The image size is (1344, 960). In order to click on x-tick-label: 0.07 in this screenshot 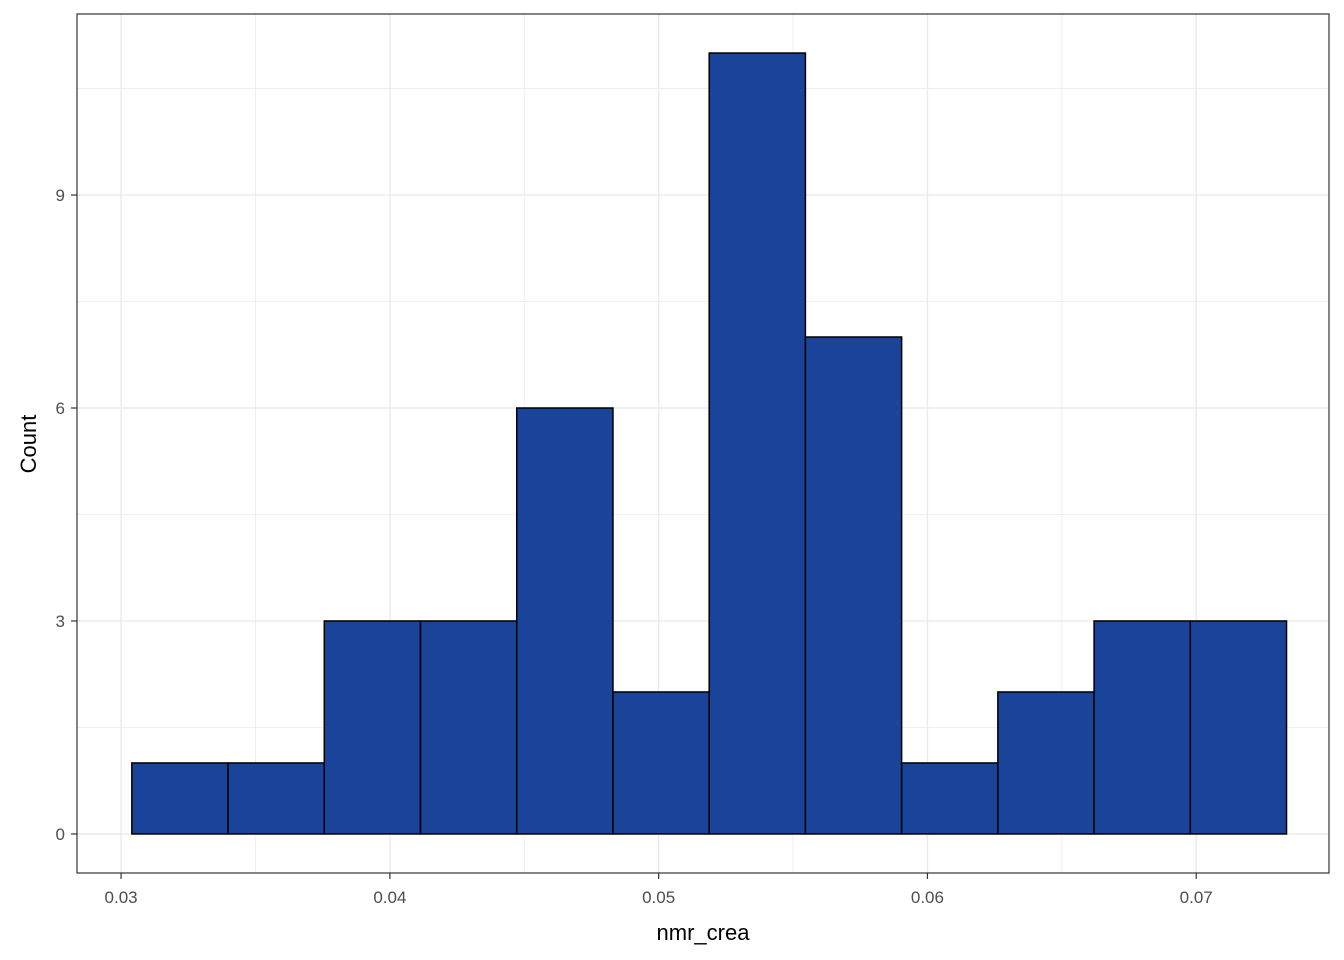, I will do `click(1196, 897)`.